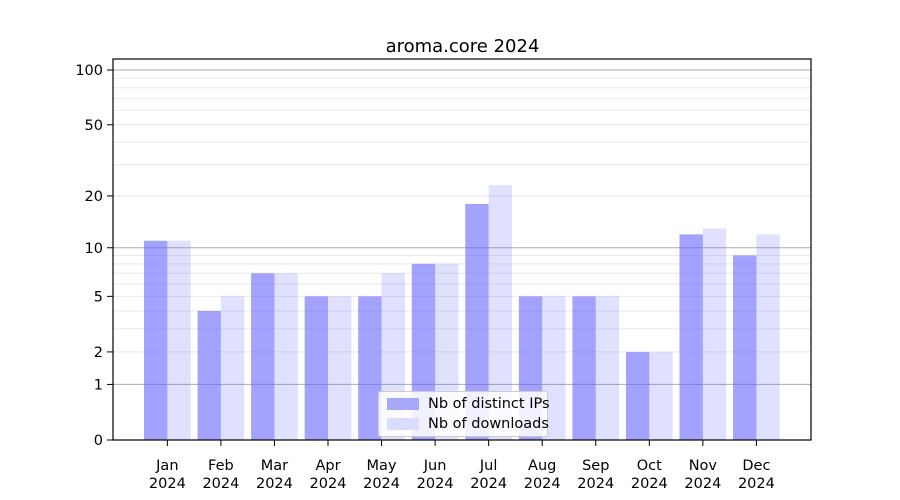  Describe the element at coordinates (209, 375) in the screenshot. I see `bar-nb-of-distinct-ips-feb` at that location.